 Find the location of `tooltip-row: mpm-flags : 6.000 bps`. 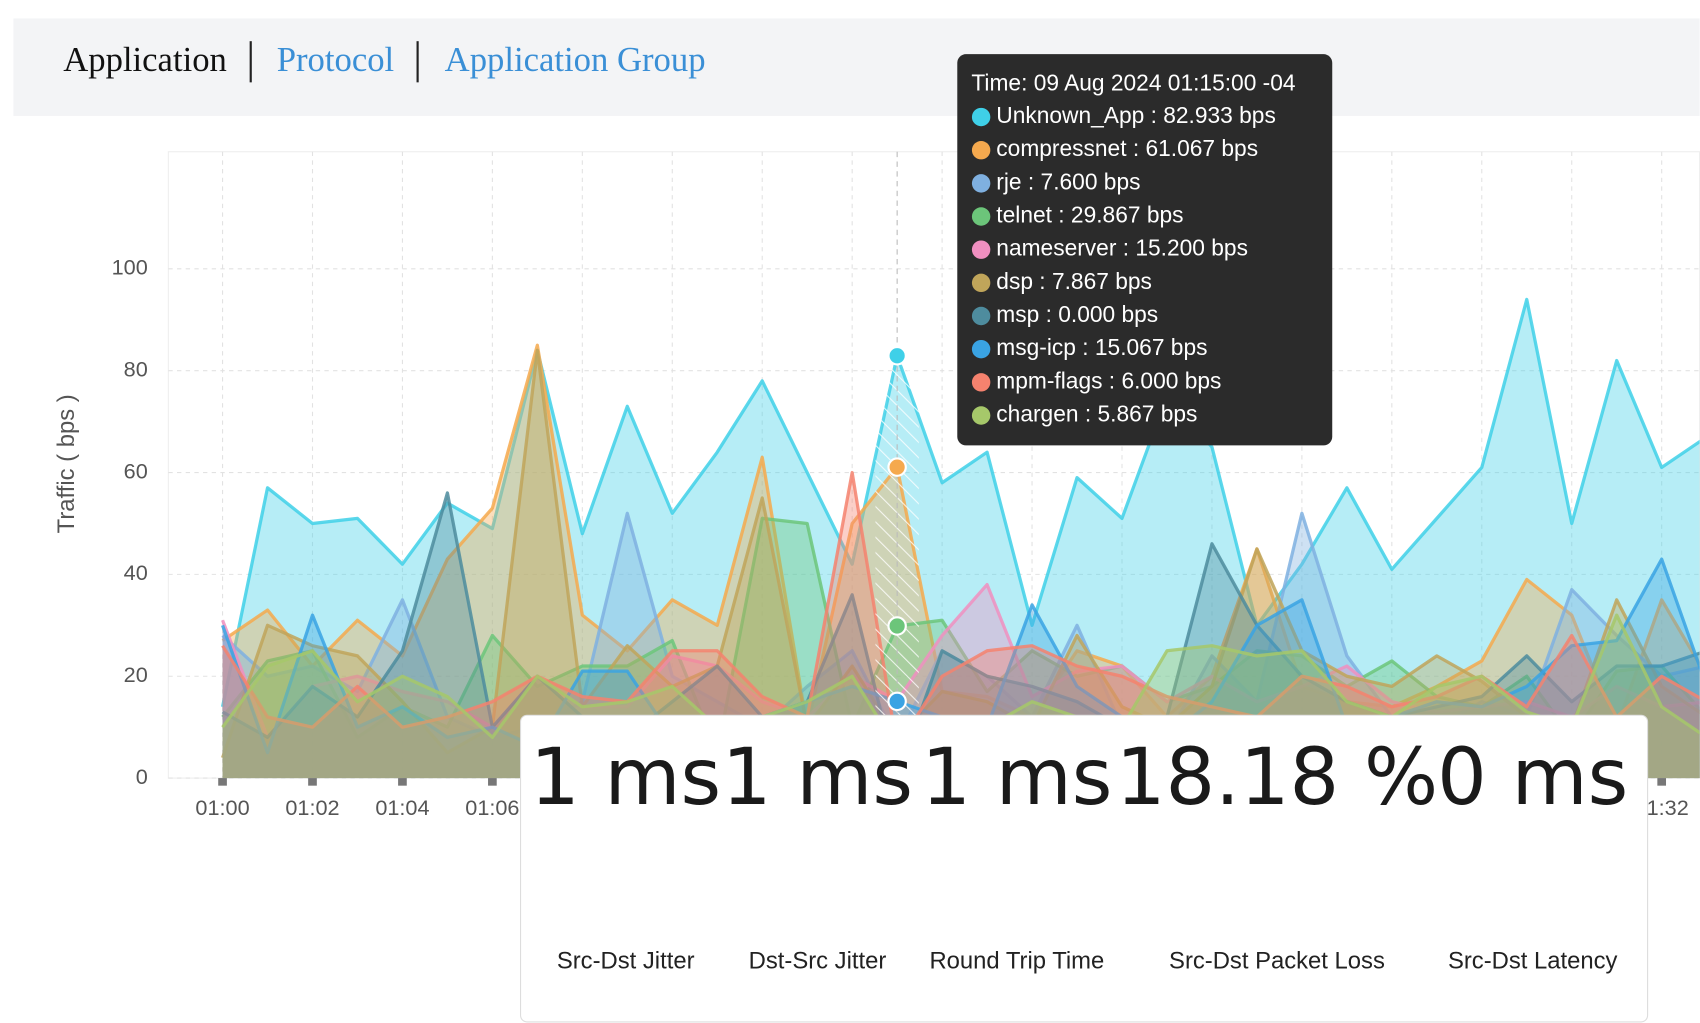

tooltip-row: mpm-flags : 6.000 bps is located at coordinates (1108, 380).